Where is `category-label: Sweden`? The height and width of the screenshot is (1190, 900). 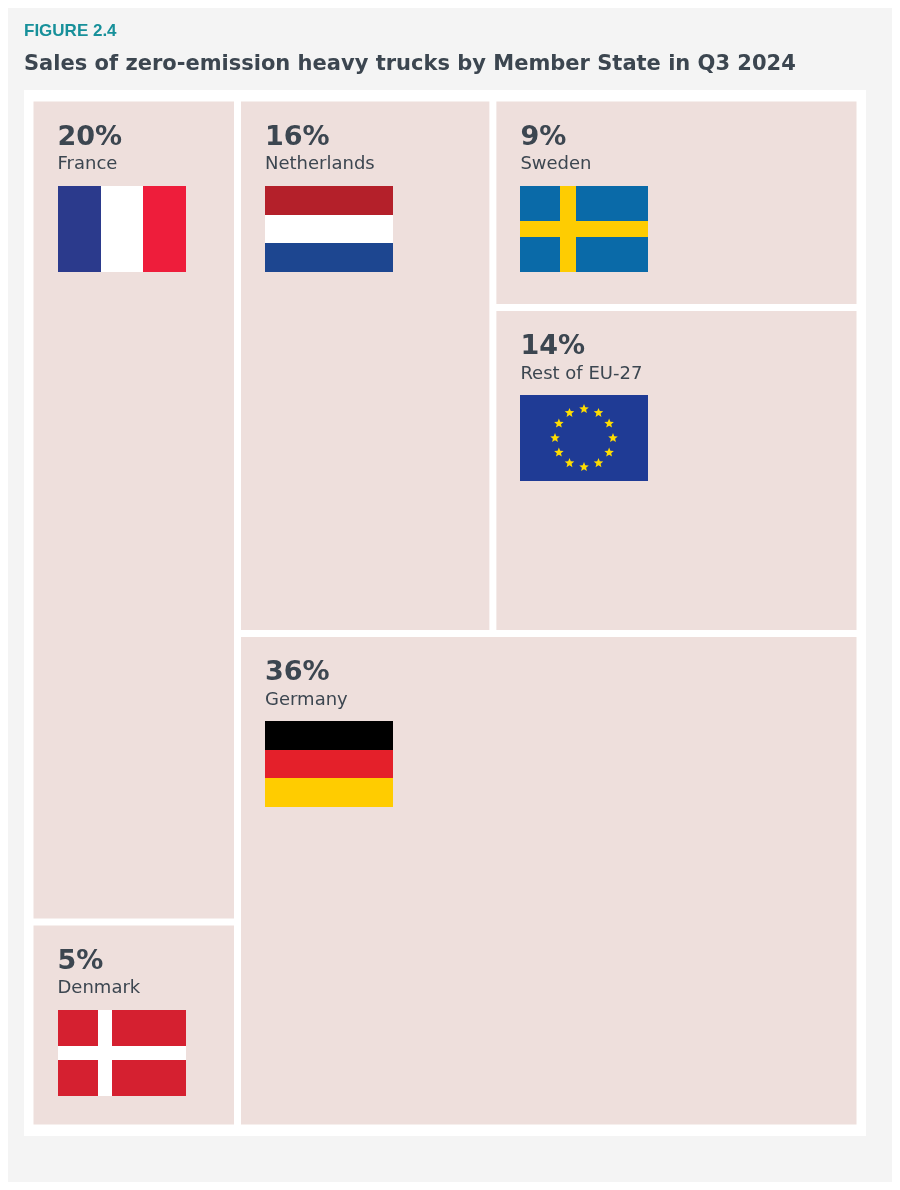
category-label: Sweden is located at coordinates (556, 162).